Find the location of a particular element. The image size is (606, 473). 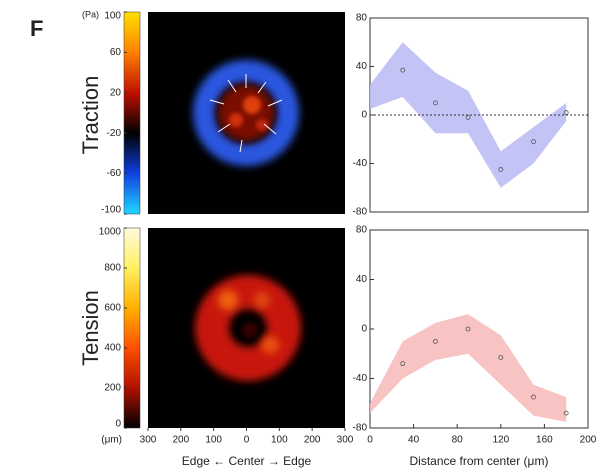

row-label: Tension is located at coordinates (90, 328).